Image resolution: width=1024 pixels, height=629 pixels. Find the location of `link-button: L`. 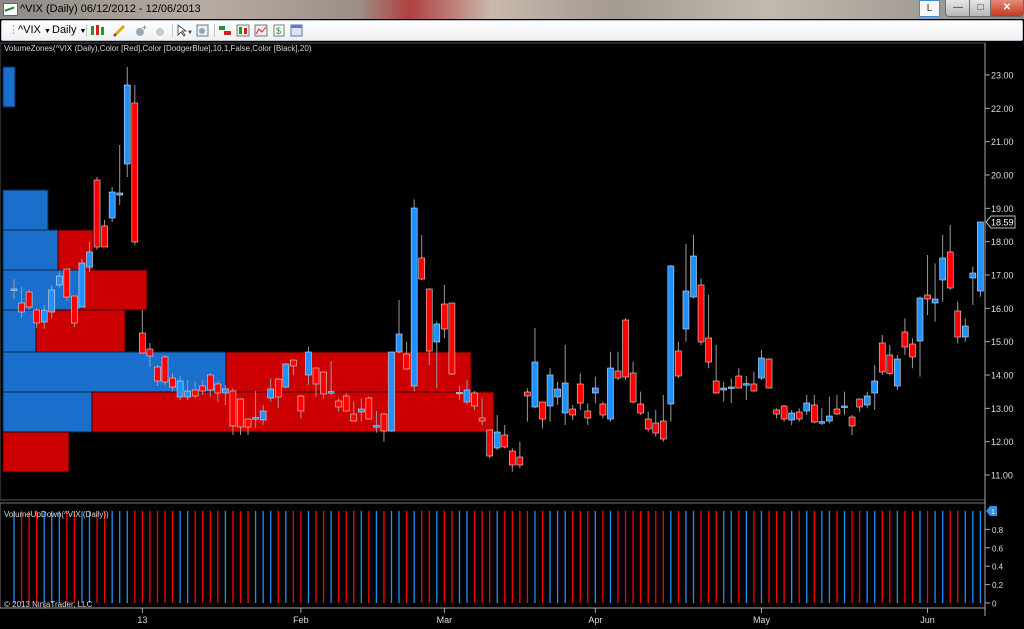

link-button: L is located at coordinates (929, 8).